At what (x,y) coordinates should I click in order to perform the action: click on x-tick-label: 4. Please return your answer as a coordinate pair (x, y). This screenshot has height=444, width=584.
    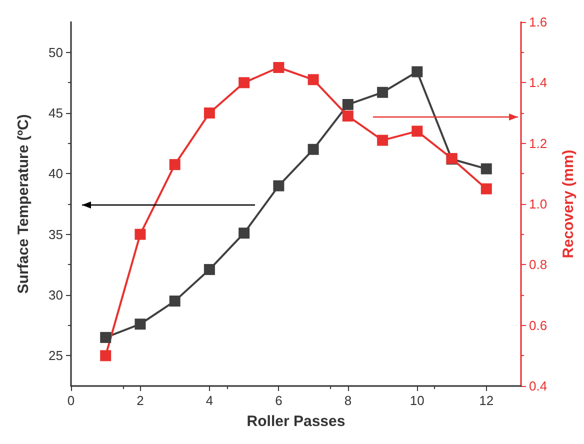
    Looking at the image, I should click on (210, 400).